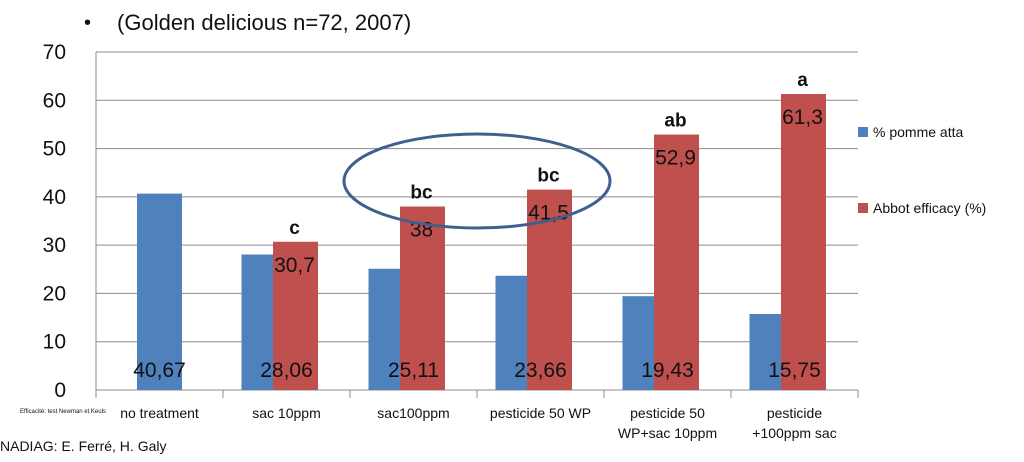 The width and height of the screenshot is (1024, 462). What do you see at coordinates (794, 433) in the screenshot?
I see `x-category-label: +100ppm sac` at bounding box center [794, 433].